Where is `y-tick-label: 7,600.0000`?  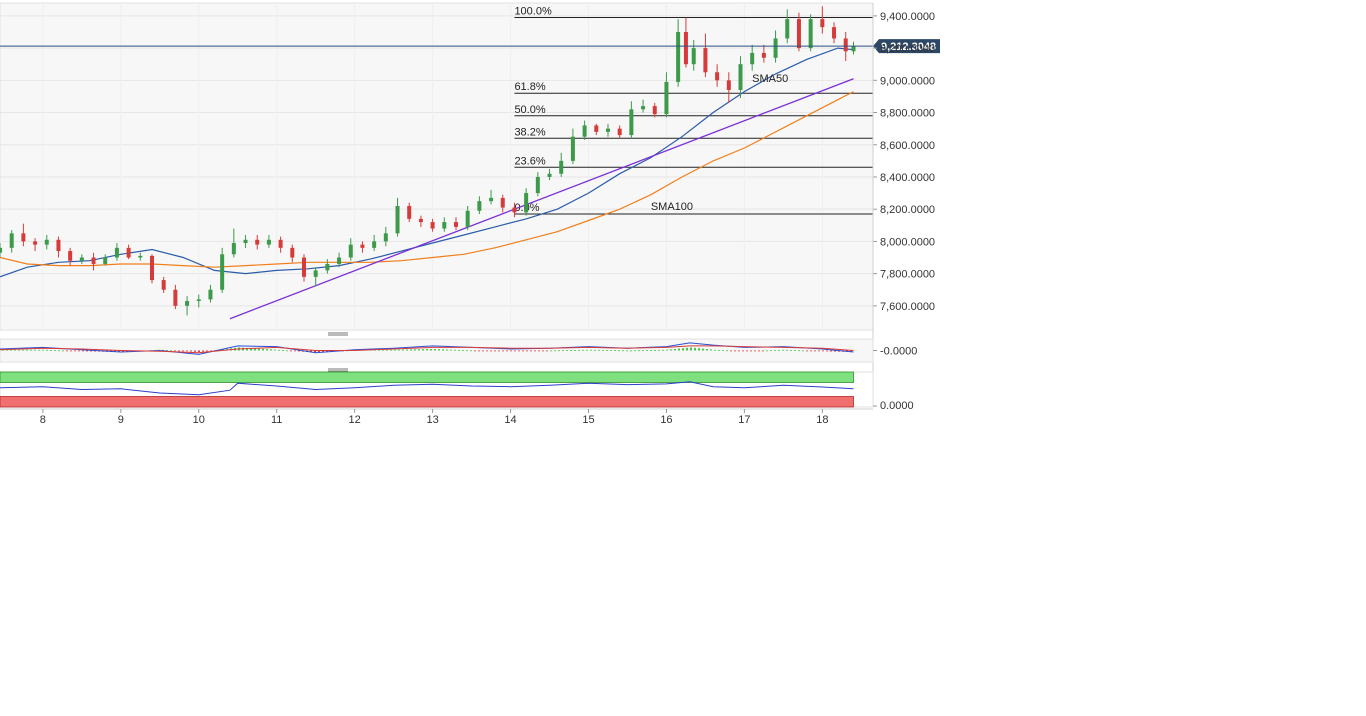
y-tick-label: 7,600.0000 is located at coordinates (907, 307).